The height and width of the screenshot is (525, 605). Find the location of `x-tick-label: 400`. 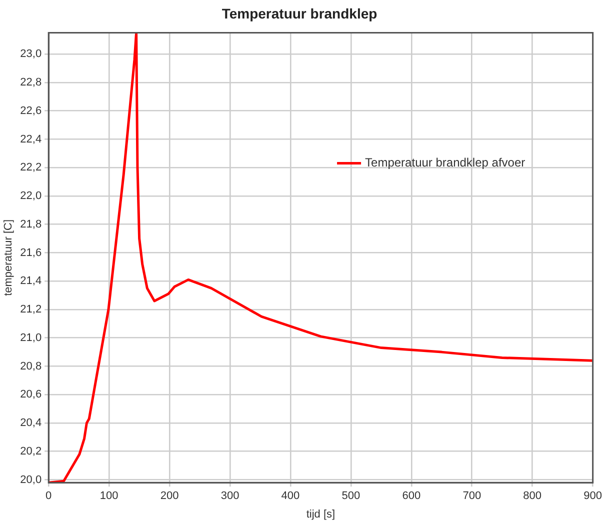

x-tick-label: 400 is located at coordinates (290, 496).